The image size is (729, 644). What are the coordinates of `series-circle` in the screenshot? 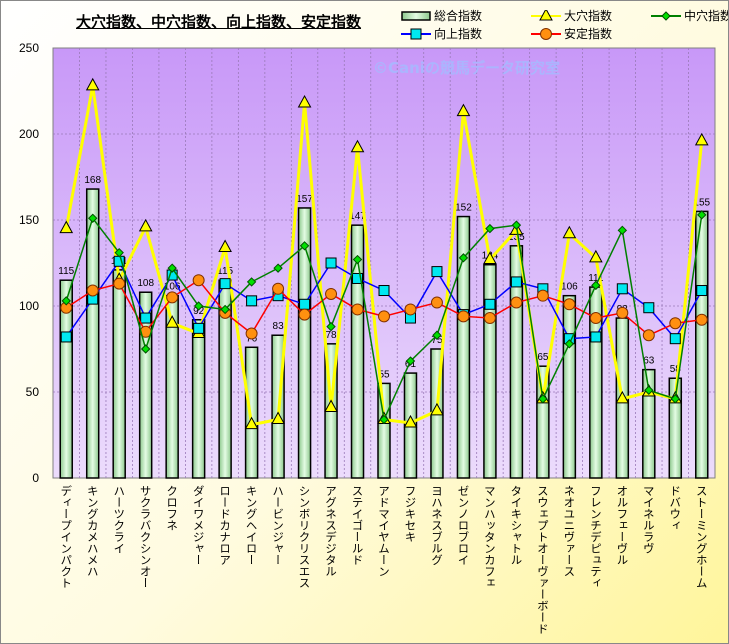 It's located at (384, 308).